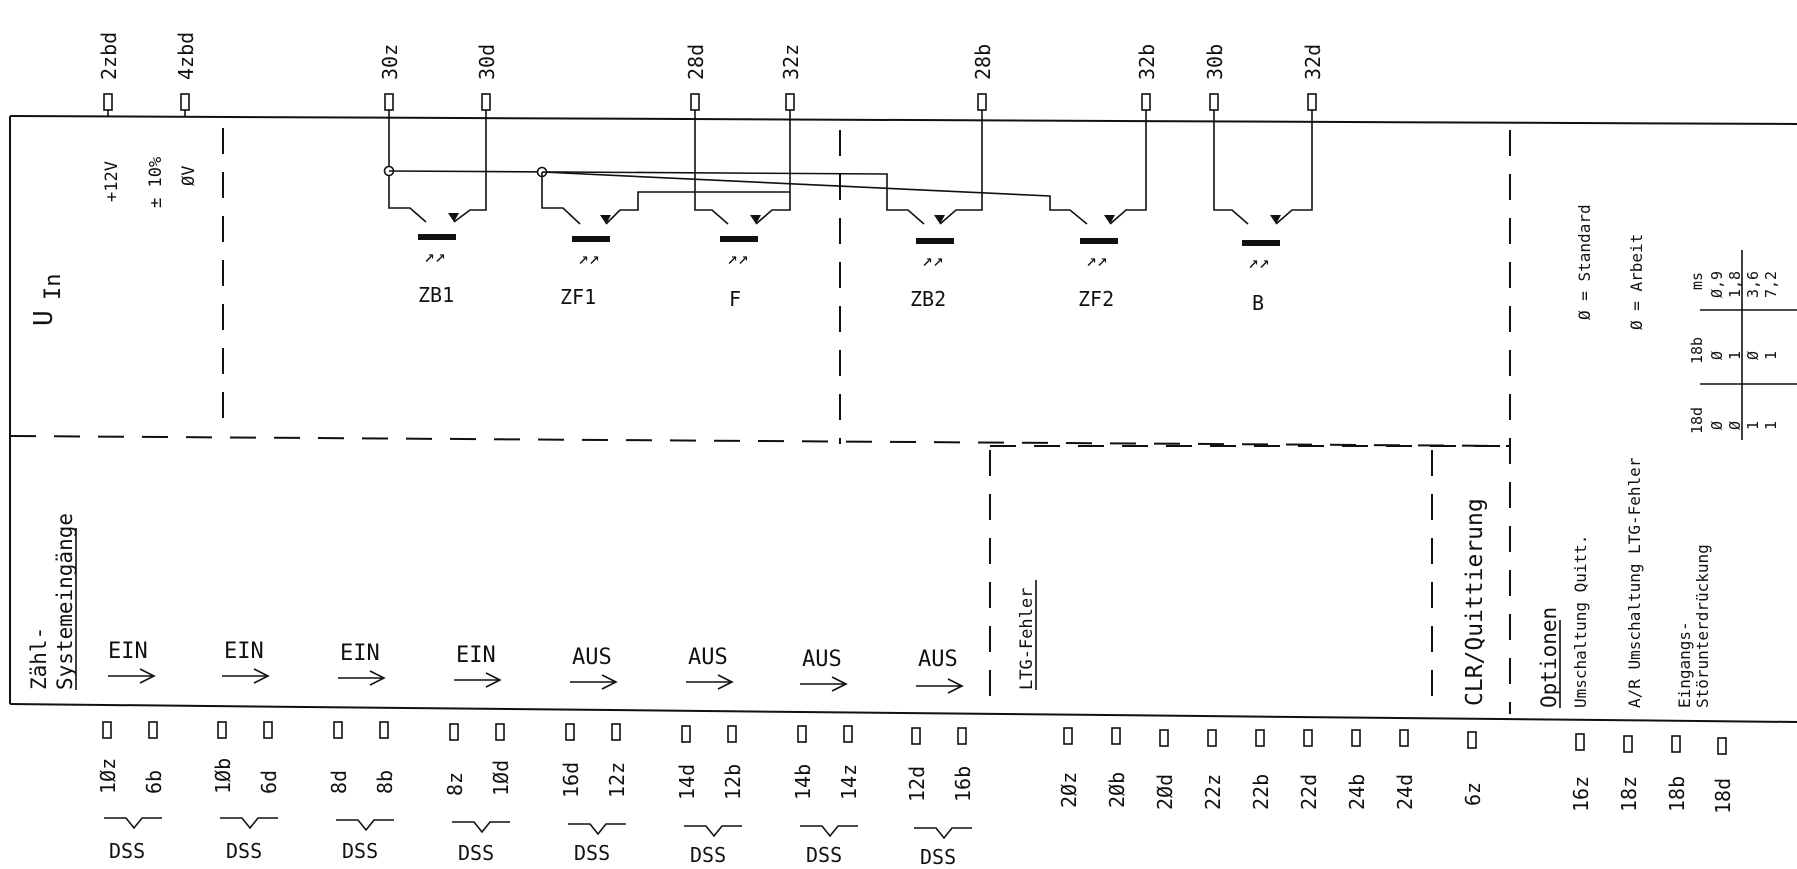 The image size is (1797, 869). Describe the element at coordinates (1213, 769) in the screenshot. I see `ltg-pin-3: 22z` at that location.